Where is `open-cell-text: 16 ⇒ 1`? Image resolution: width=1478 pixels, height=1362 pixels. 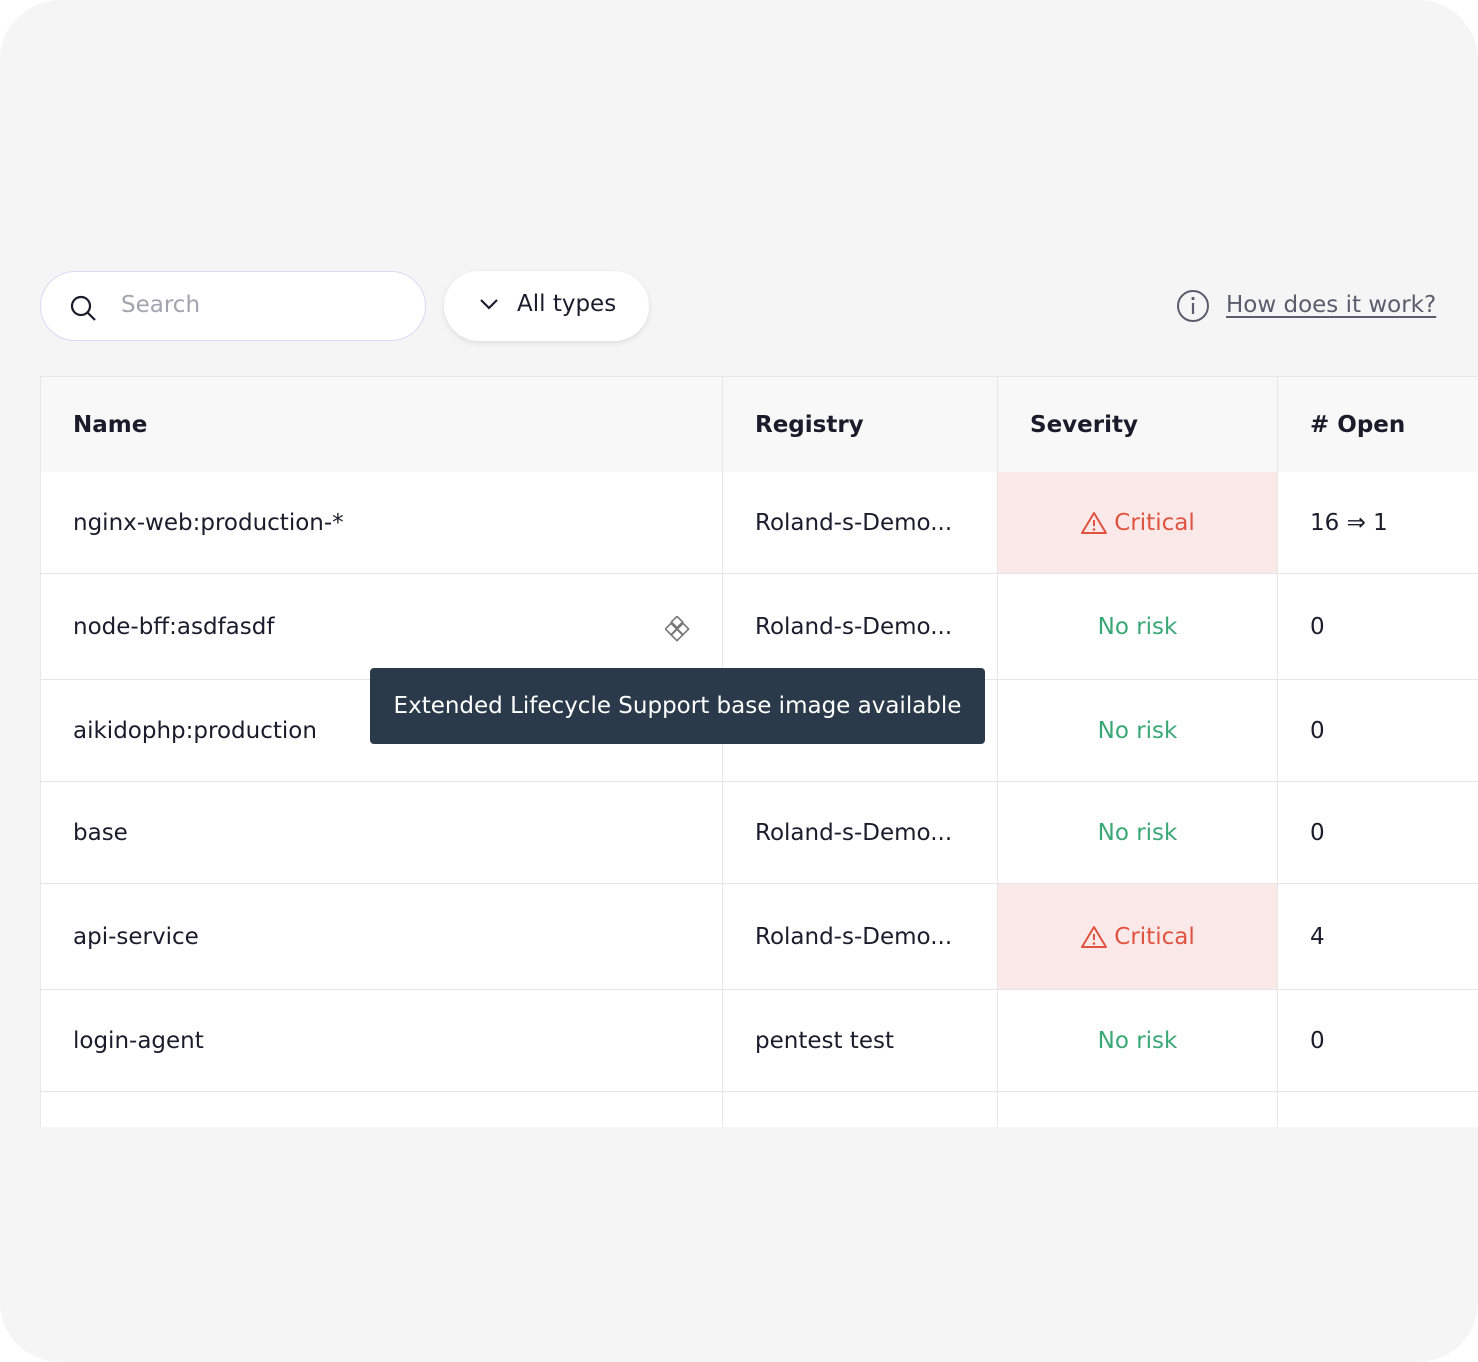
open-cell-text: 16 ⇒ 1 is located at coordinates (1349, 522).